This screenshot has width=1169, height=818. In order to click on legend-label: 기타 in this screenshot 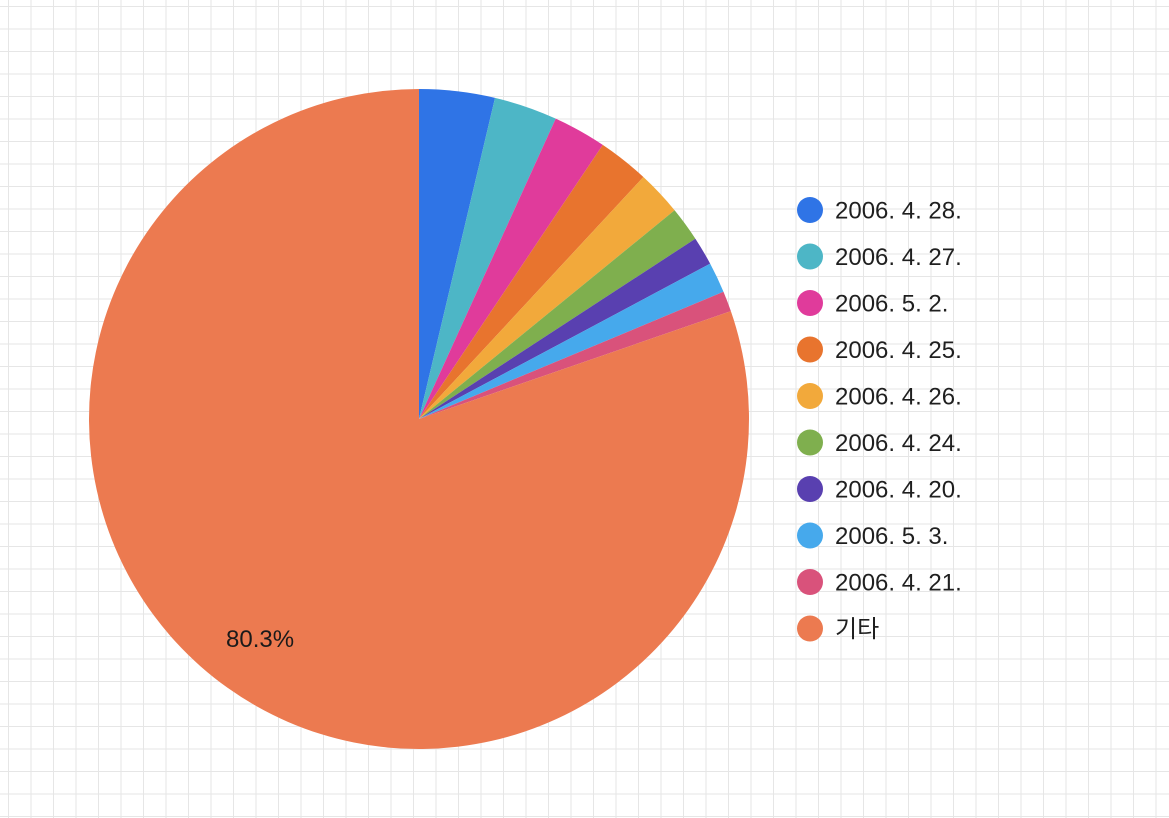, I will do `click(857, 629)`.